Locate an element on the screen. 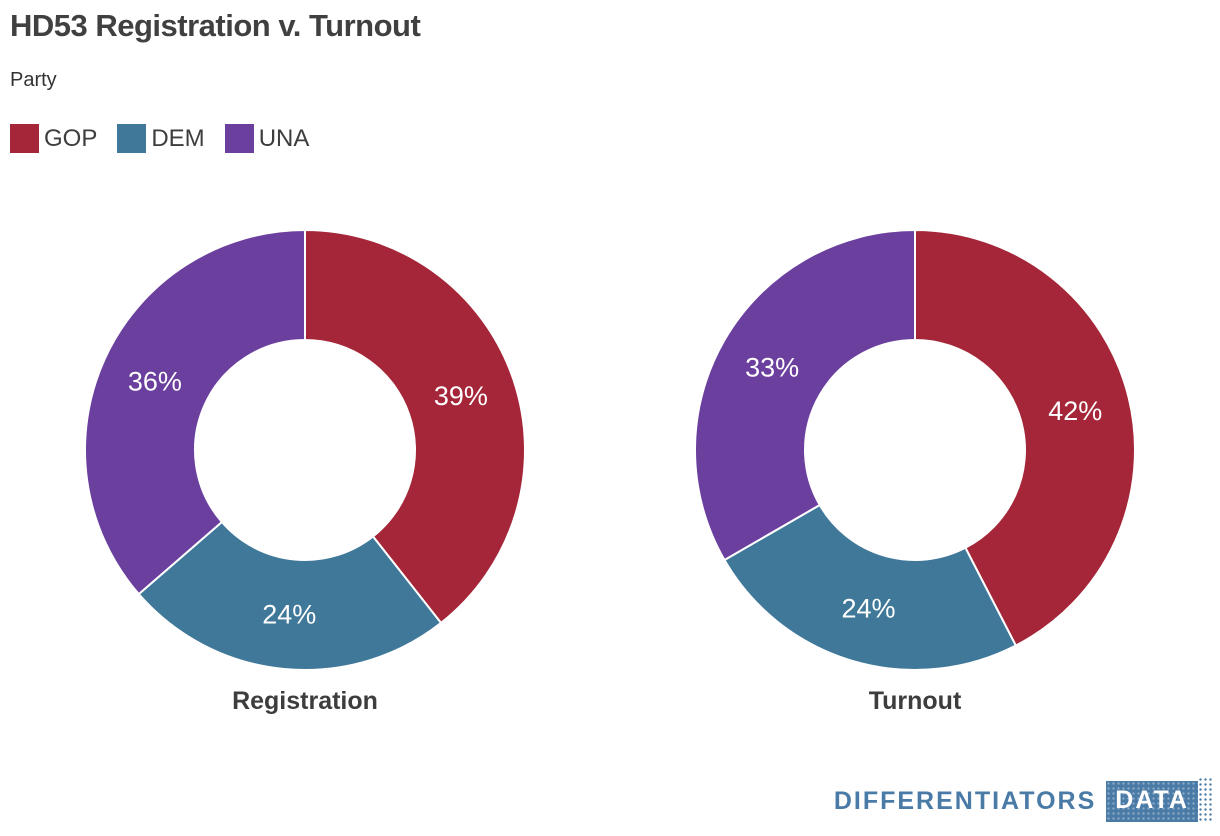 The height and width of the screenshot is (836, 1220). slice-una-turnout is located at coordinates (805, 395).